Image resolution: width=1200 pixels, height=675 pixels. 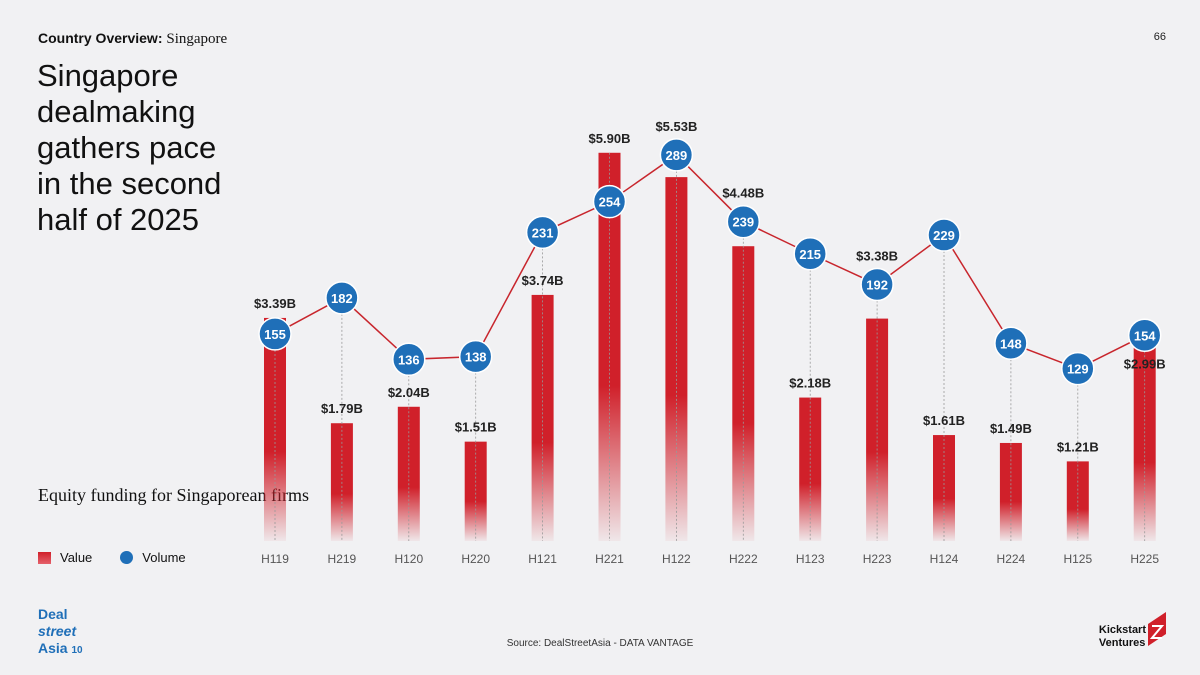 I want to click on volume-data-label: 138, so click(x=476, y=357).